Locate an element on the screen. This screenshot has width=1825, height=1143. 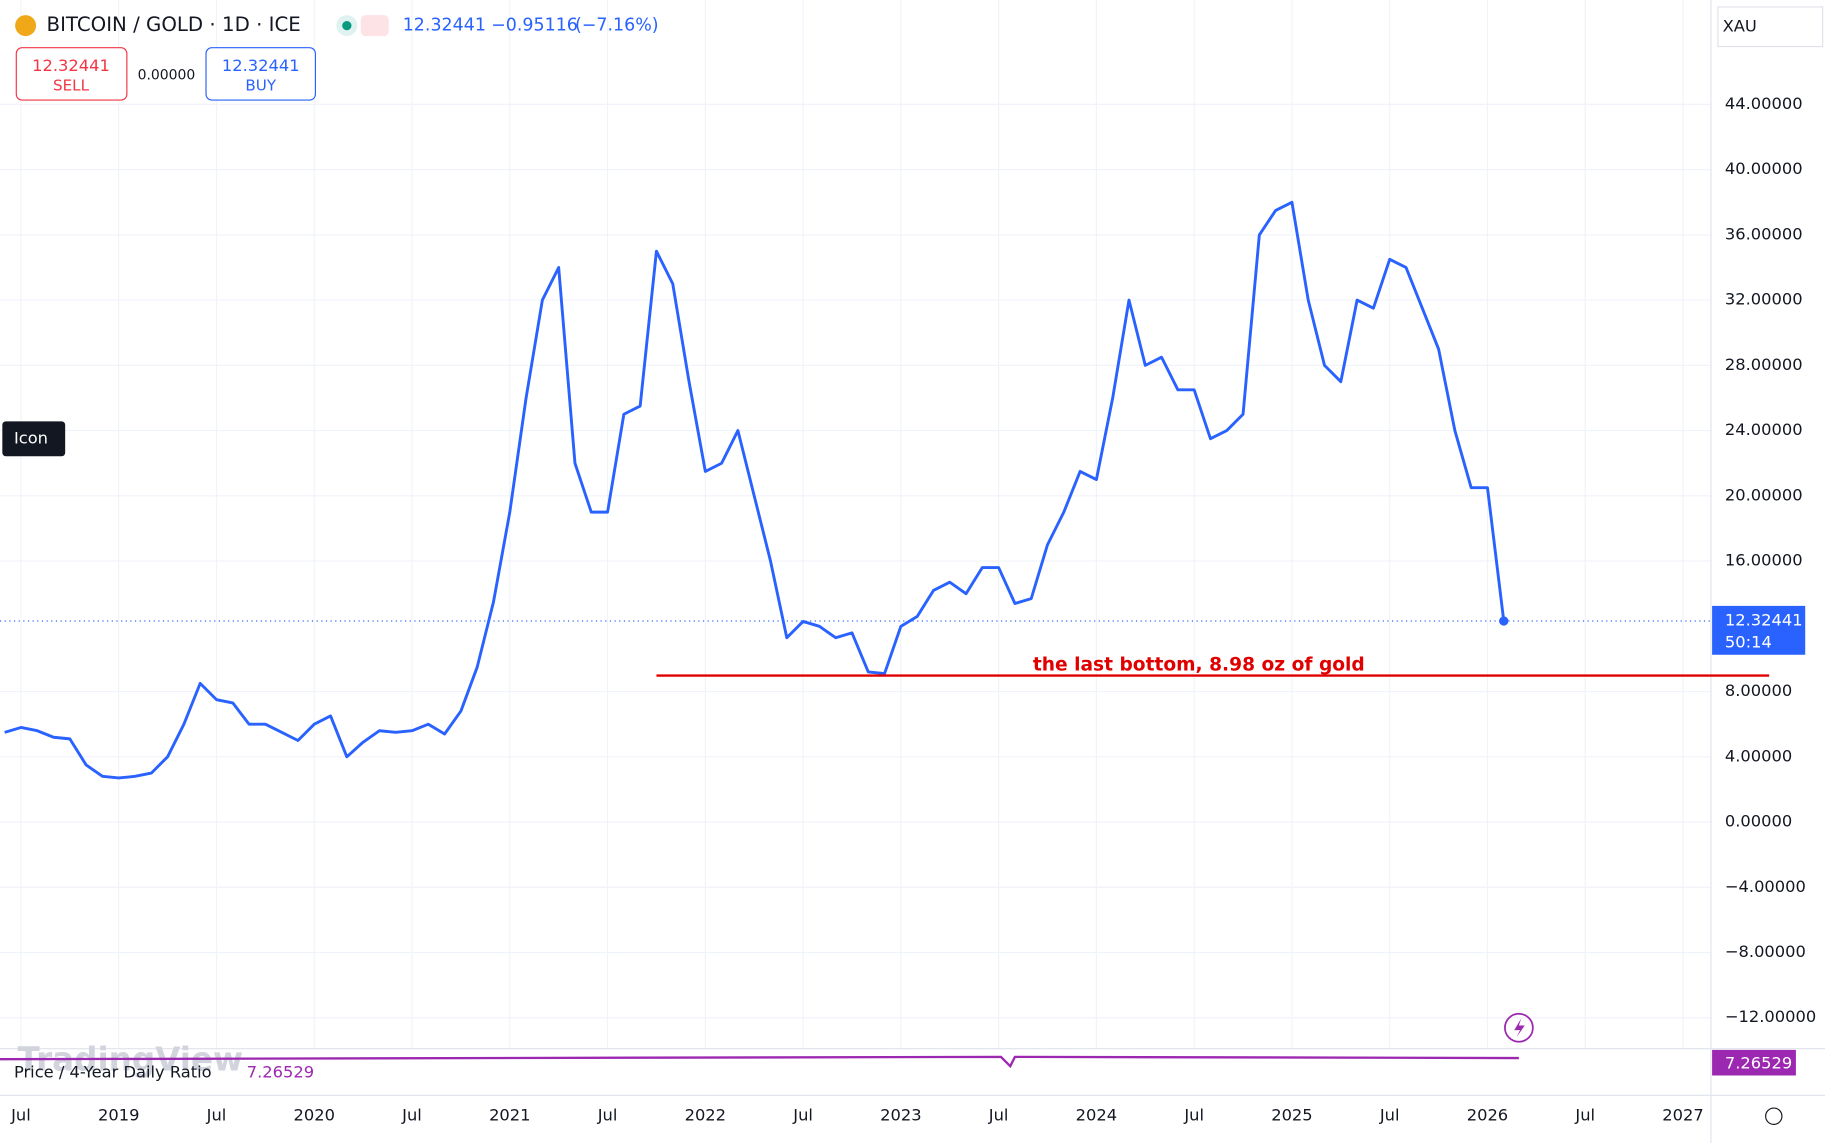
buy-button is located at coordinates (260, 74).